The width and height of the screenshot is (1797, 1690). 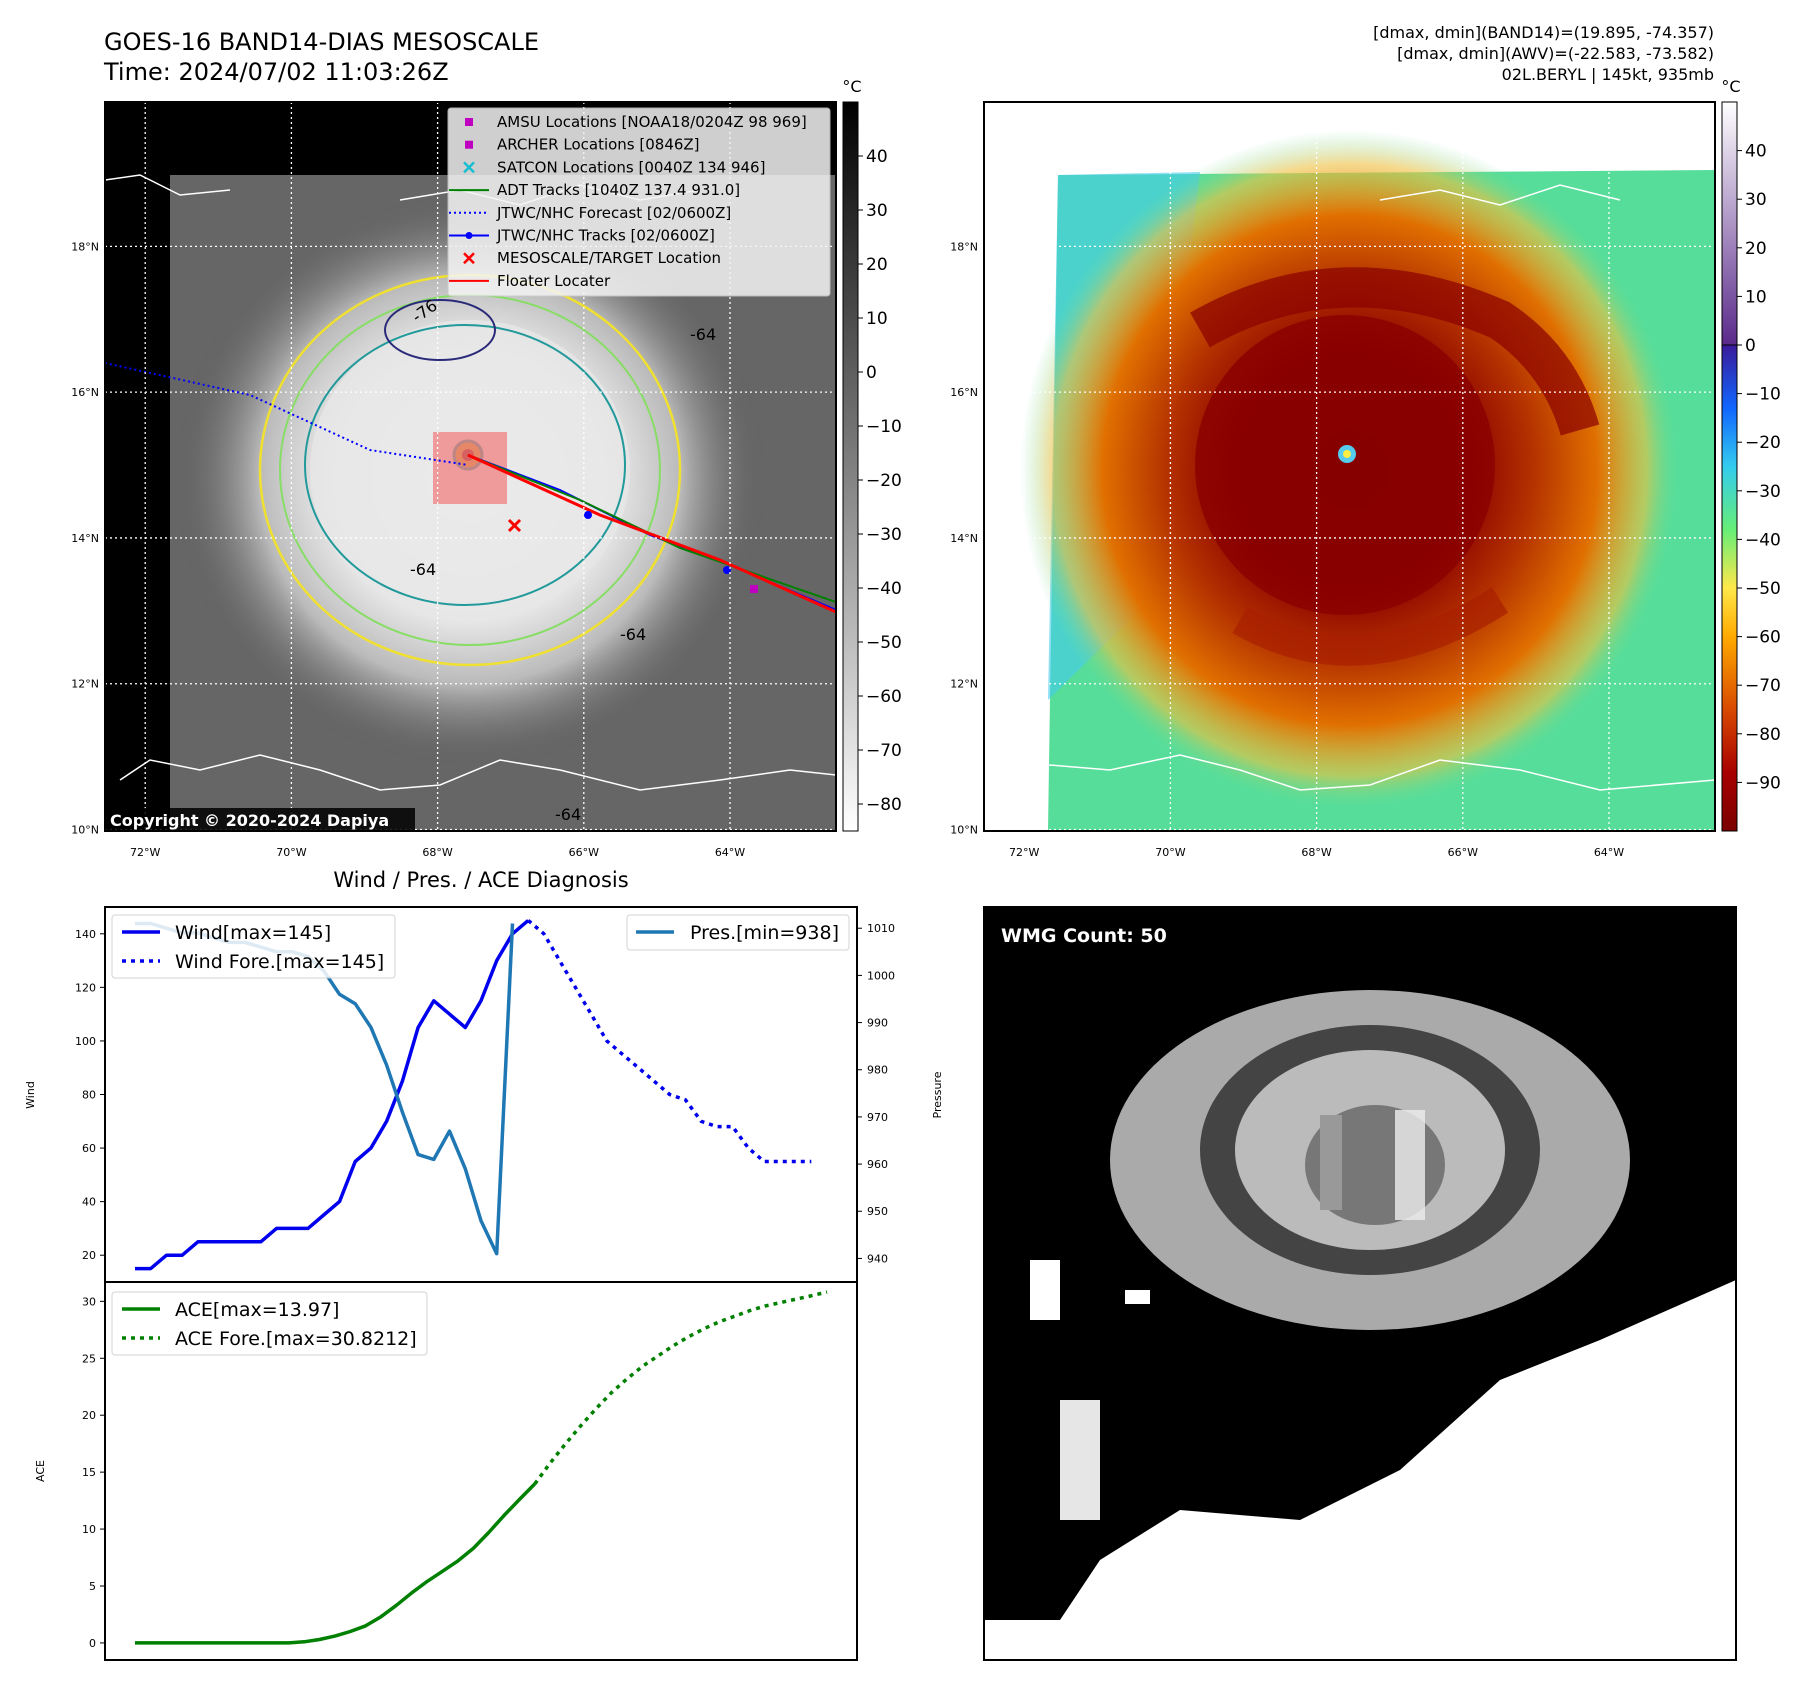 I want to click on ace-axis-label: ACE, so click(x=40, y=1471).